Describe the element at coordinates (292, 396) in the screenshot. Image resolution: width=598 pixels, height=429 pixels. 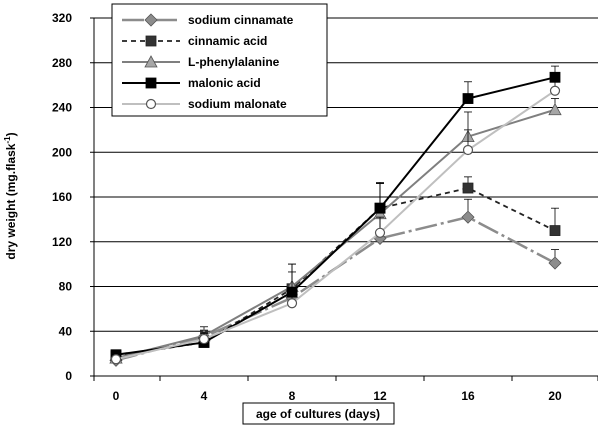
I see `x-tick-label: 8` at that location.